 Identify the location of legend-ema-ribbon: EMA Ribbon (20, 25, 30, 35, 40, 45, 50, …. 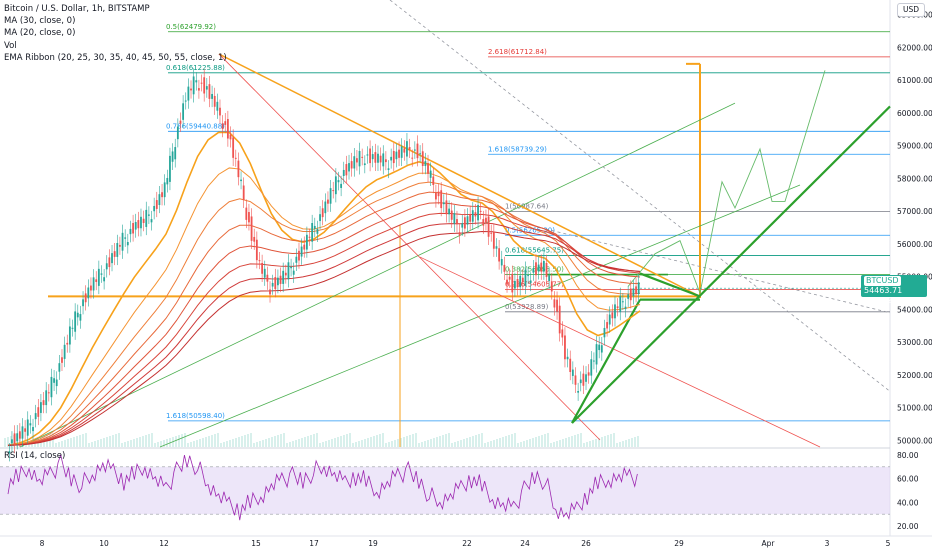
(115, 57).